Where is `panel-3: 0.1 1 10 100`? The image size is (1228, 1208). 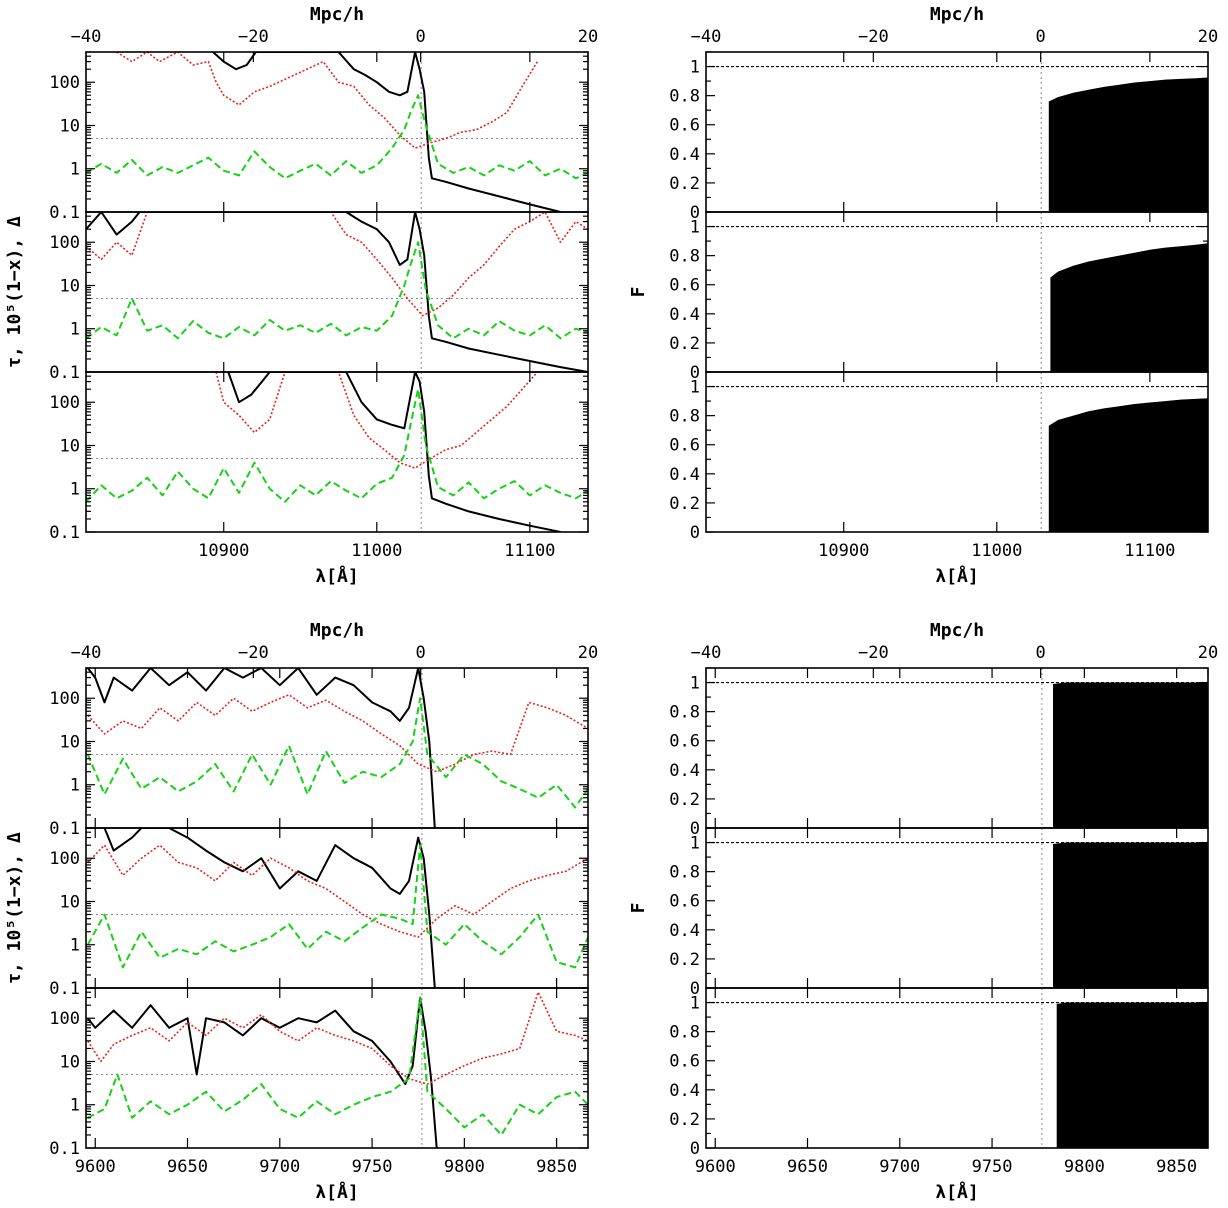
panel-3: 0.1 1 10 100 is located at coordinates (319, 457).